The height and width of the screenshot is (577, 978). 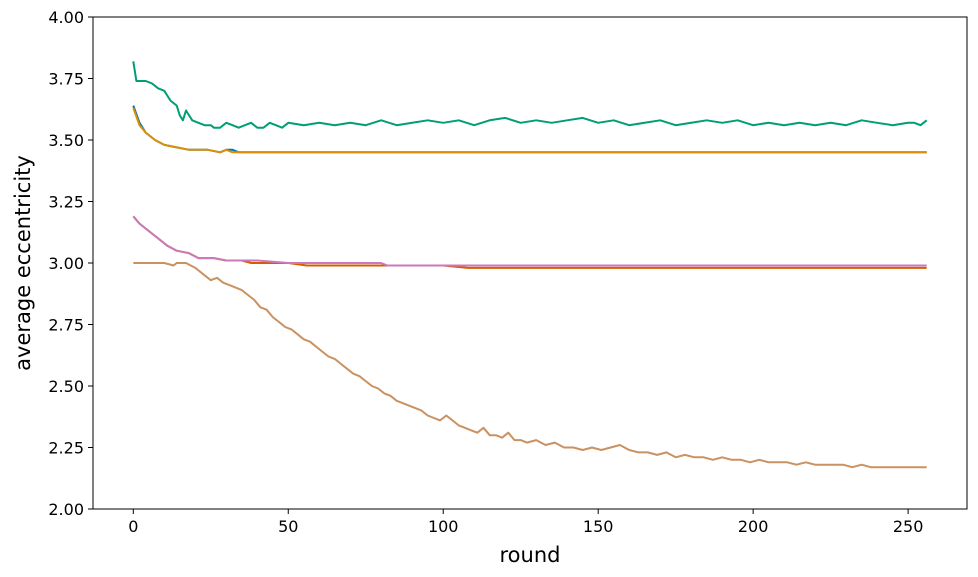 I want to click on y-tick-label: 3.50, so click(x=66, y=140).